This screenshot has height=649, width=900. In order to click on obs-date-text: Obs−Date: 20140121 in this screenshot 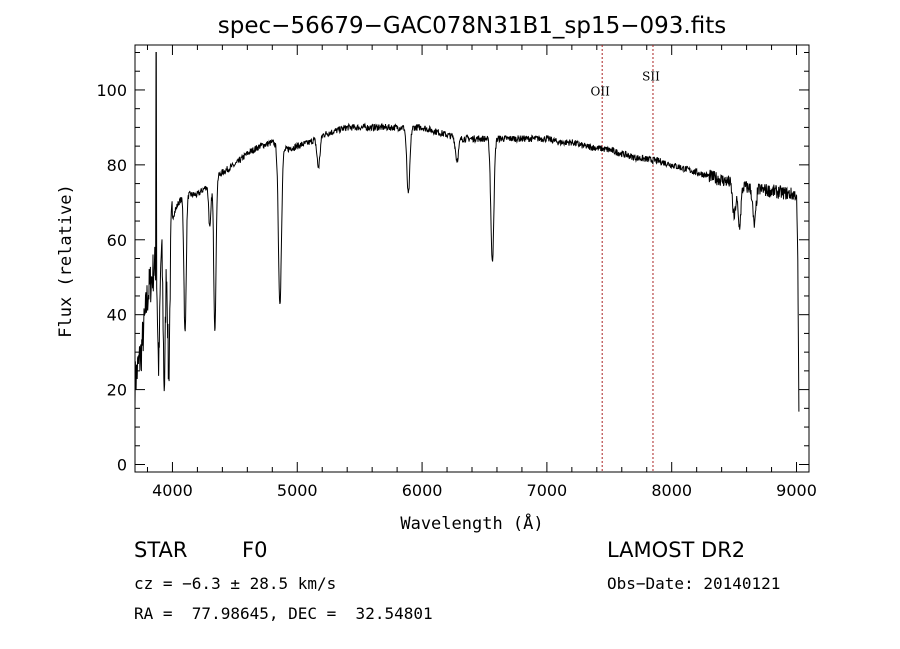, I will do `click(694, 583)`.